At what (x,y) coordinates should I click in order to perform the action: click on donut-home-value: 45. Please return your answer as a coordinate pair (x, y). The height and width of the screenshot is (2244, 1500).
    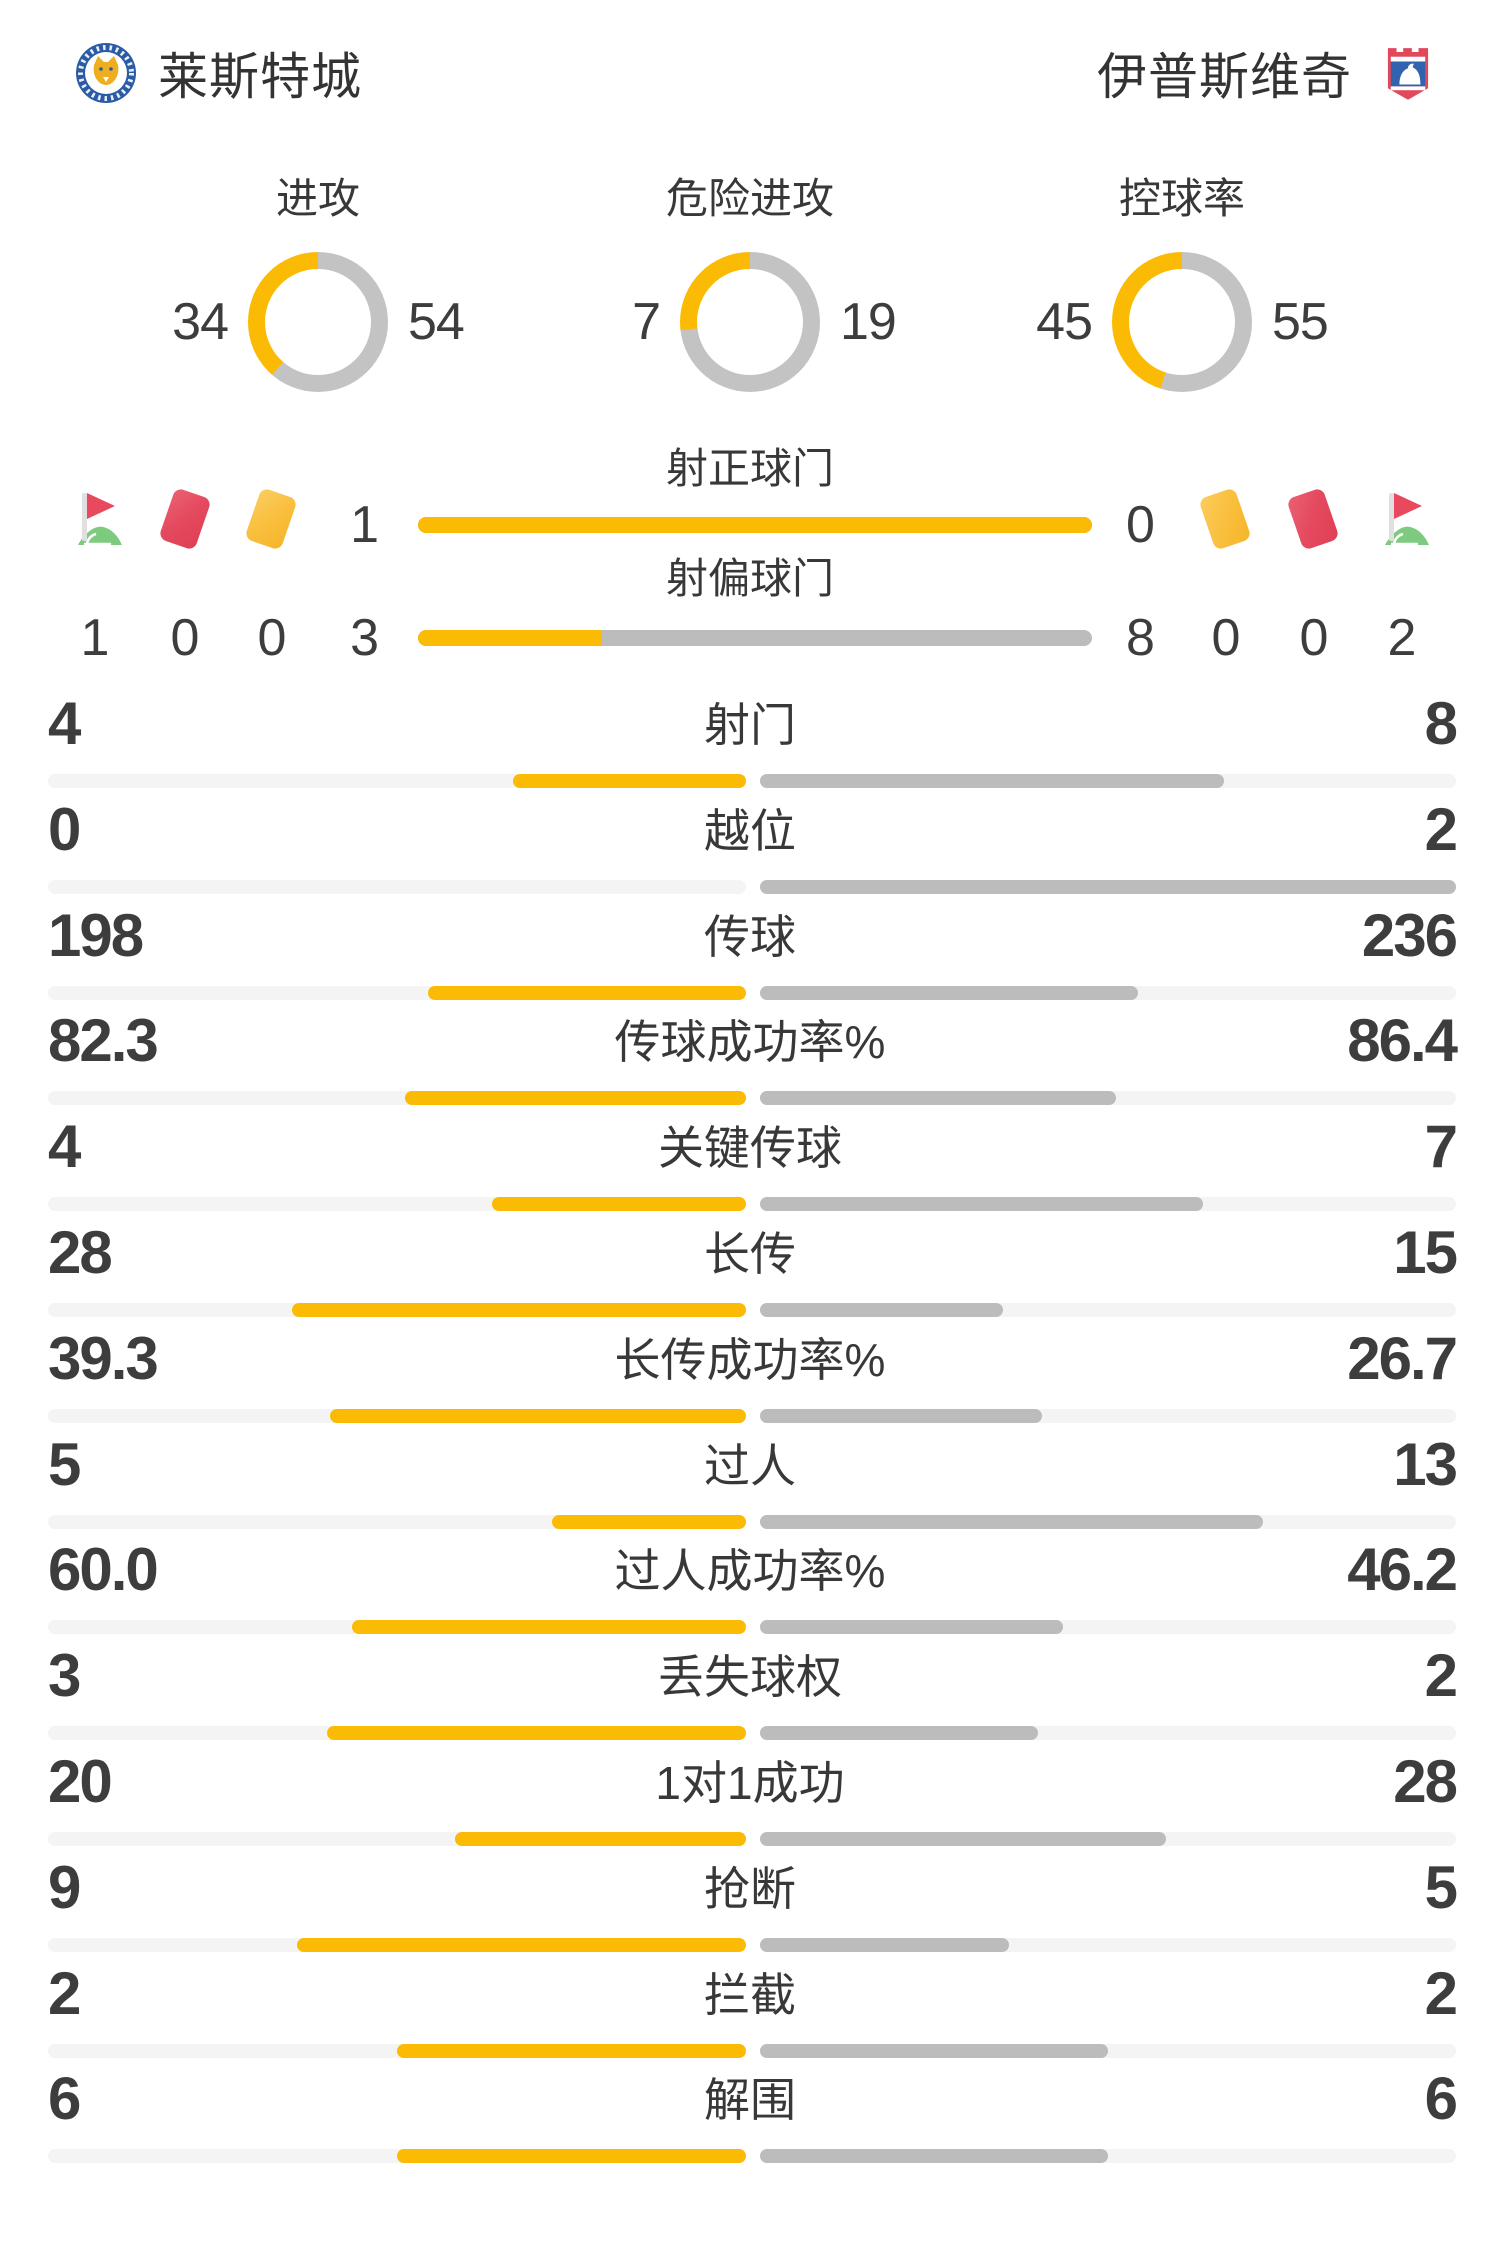
    Looking at the image, I should click on (1064, 322).